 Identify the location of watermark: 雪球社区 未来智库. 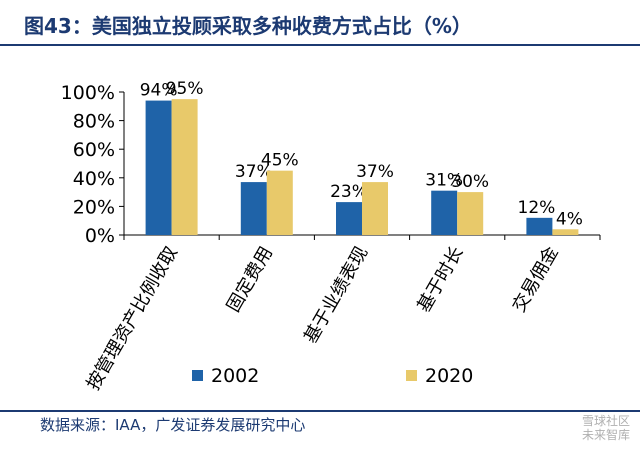
(606, 428).